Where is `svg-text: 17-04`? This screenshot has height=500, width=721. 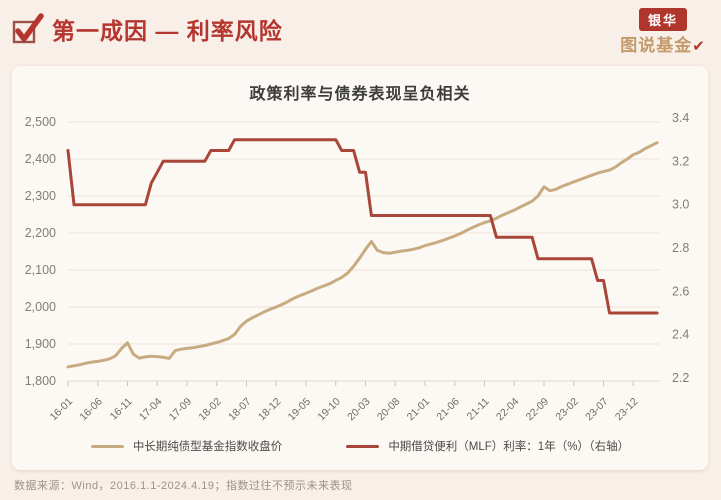
svg-text: 17-04 is located at coordinates (151, 410).